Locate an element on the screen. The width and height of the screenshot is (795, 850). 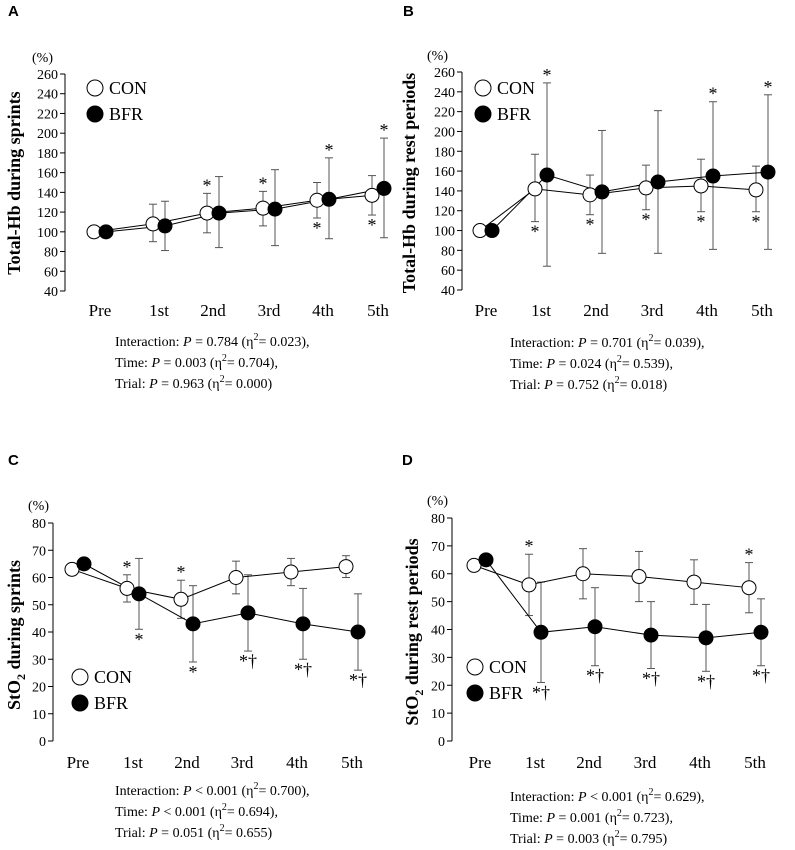
stats-value: = 0.024 (η is located at coordinates (586, 364).